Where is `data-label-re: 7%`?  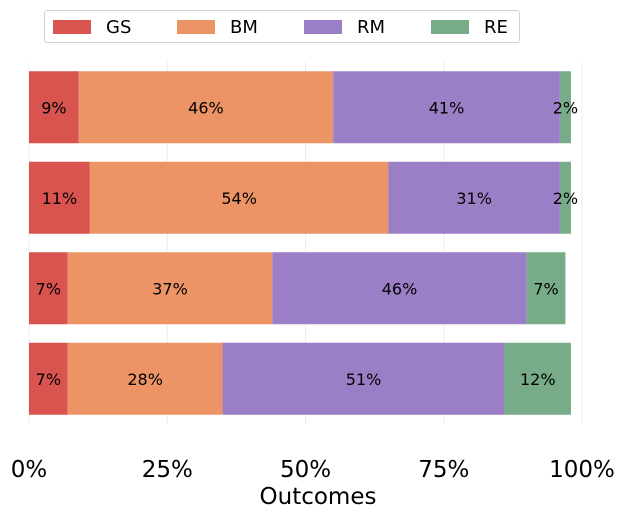
data-label-re: 7% is located at coordinates (545, 288).